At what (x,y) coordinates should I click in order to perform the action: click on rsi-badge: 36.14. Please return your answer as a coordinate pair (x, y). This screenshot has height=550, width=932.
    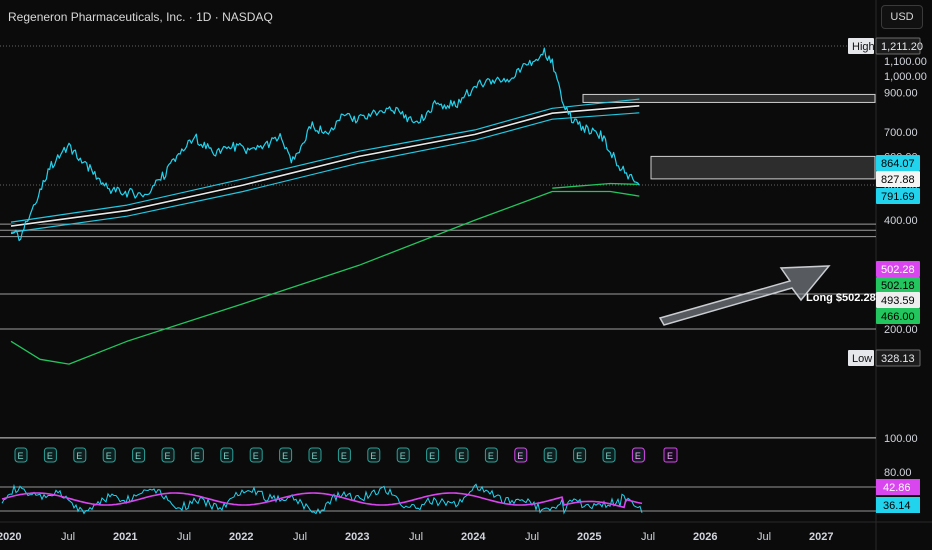
    Looking at the image, I should click on (898, 505).